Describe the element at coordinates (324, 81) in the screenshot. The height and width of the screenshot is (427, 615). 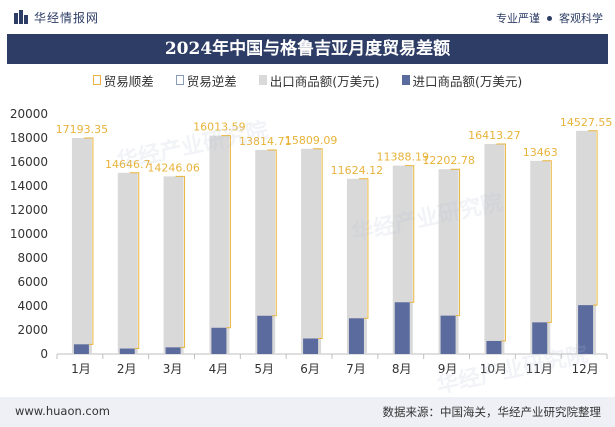
I see `legend-label-export: 出口商品额(万美元)` at that location.